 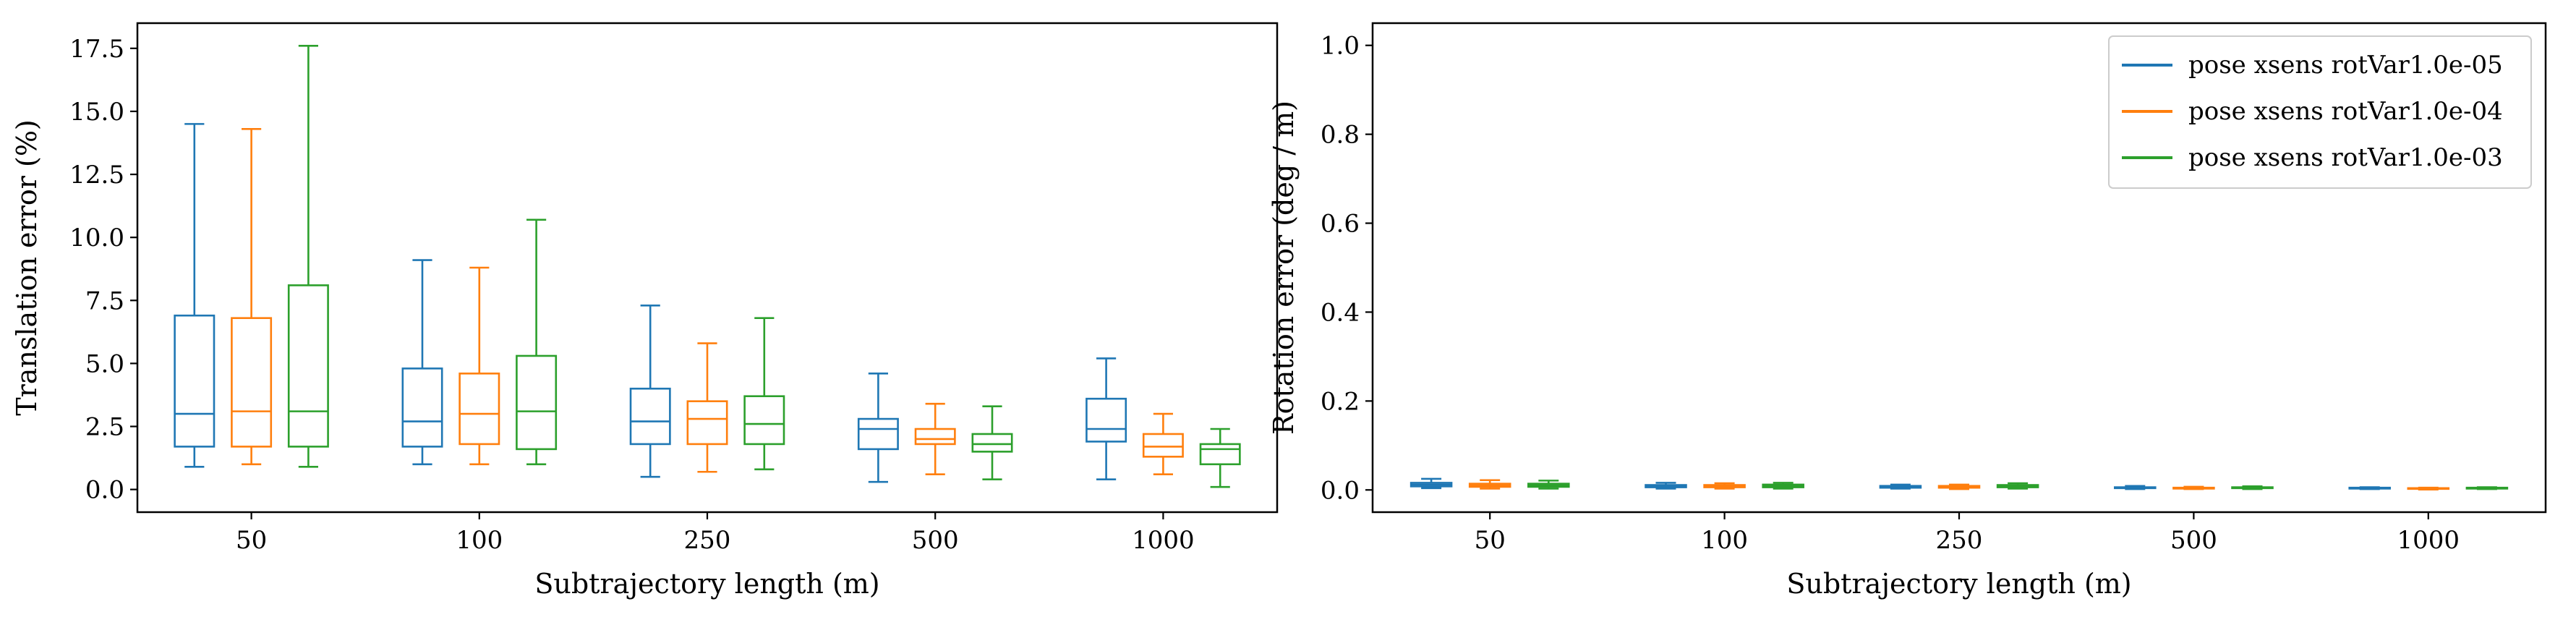 I want to click on legend-label: pose xsens rotVar1.0e-05, so click(x=2345, y=65).